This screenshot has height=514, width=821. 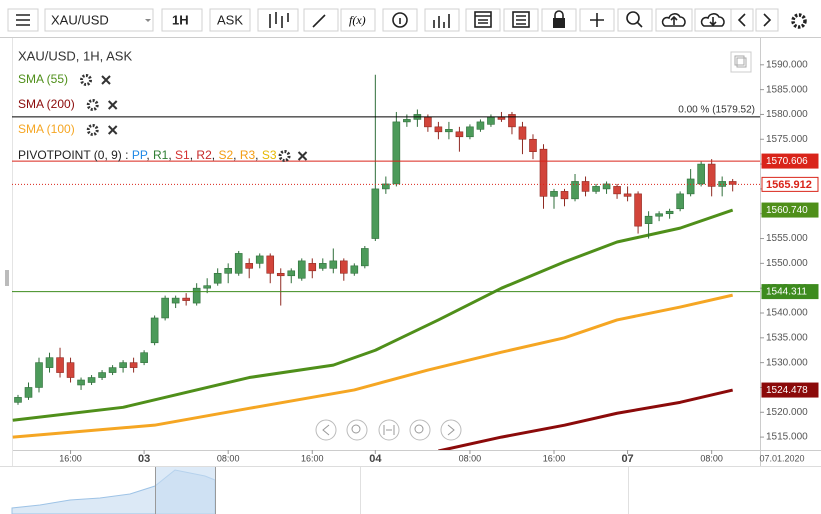 What do you see at coordinates (182, 155) in the screenshot?
I see `pivot-component: S1` at bounding box center [182, 155].